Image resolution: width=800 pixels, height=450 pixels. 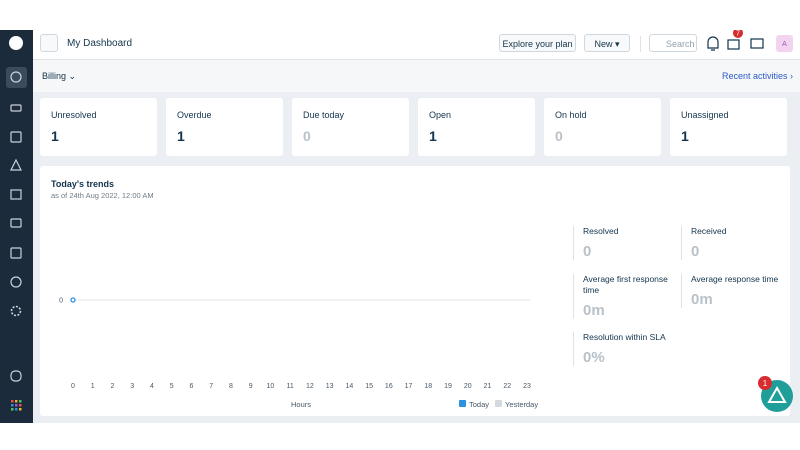 I want to click on nav-forums, so click(x=16, y=223).